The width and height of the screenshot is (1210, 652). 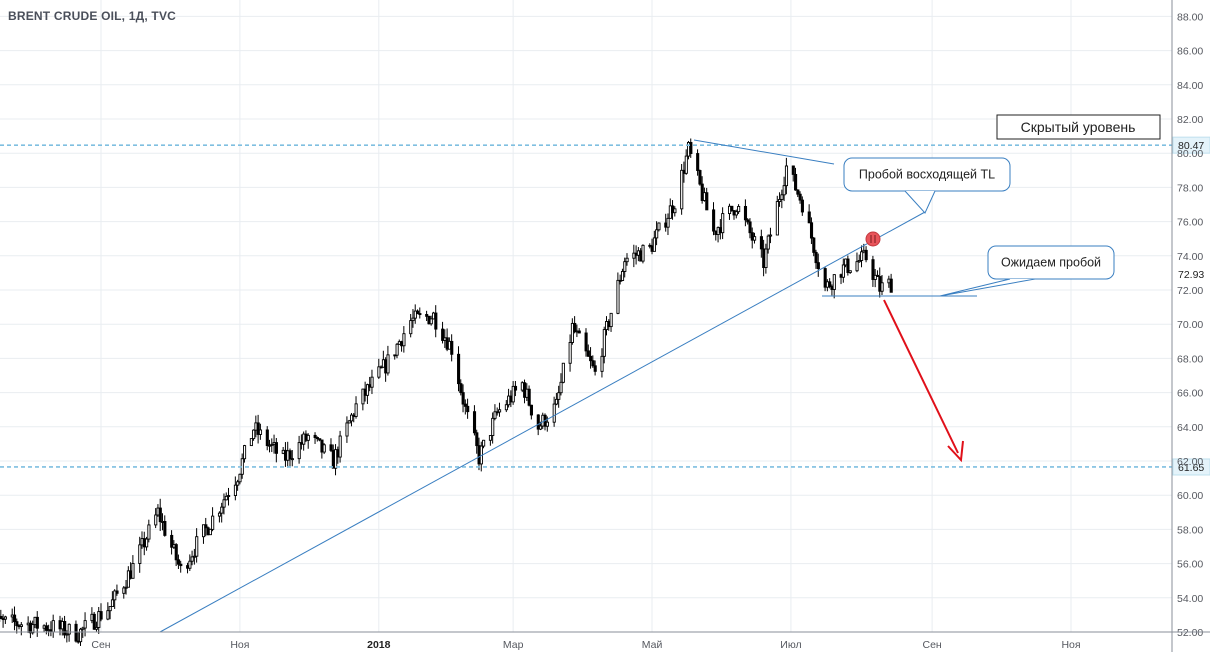 I want to click on y-tick-label: 60.00, so click(x=1190, y=496).